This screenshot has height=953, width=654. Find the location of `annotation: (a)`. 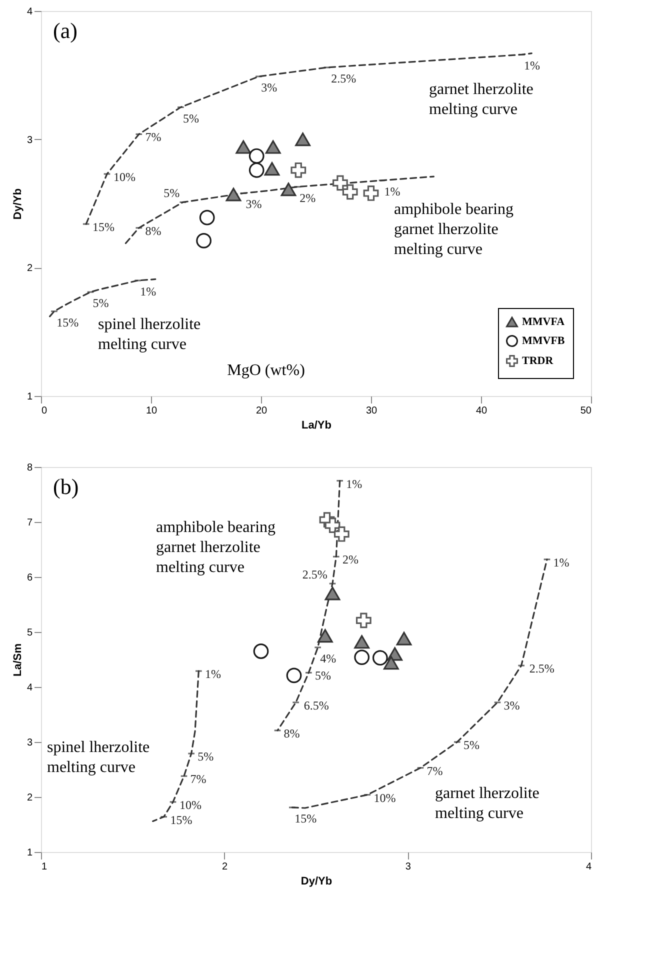

annotation: (a) is located at coordinates (65, 30).